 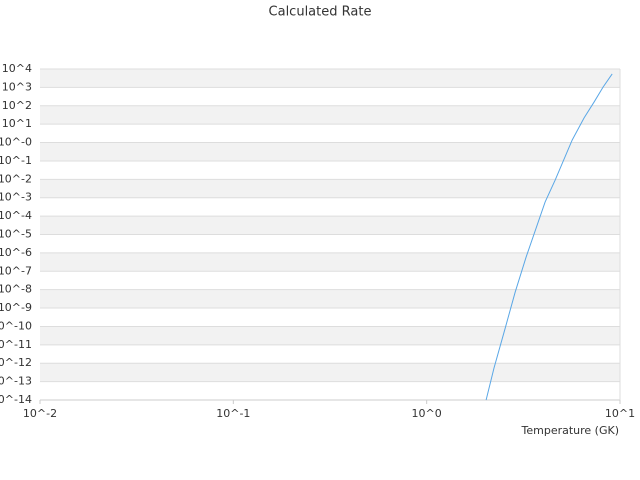 What do you see at coordinates (16, 325) in the screenshot?
I see `y-tick-label: 10^-10` at bounding box center [16, 325].